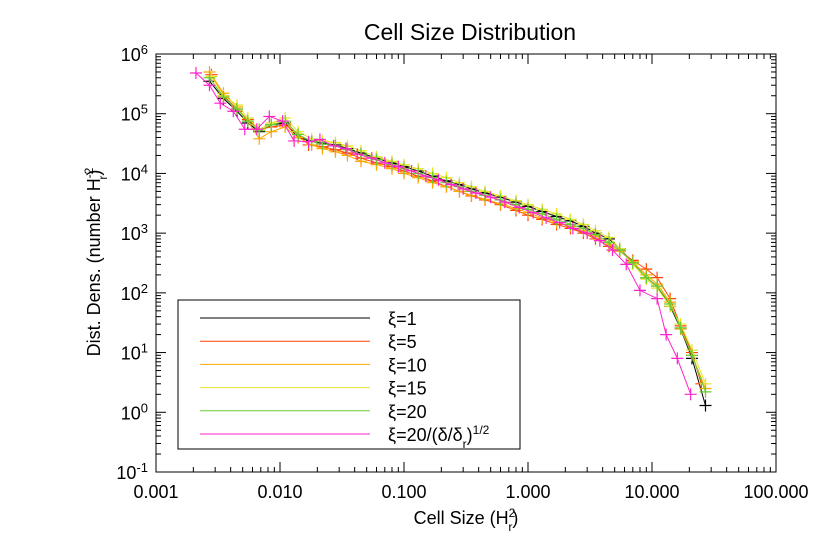 This screenshot has width=817, height=544. I want to click on y-tick-label: 10⁵, so click(134, 113).